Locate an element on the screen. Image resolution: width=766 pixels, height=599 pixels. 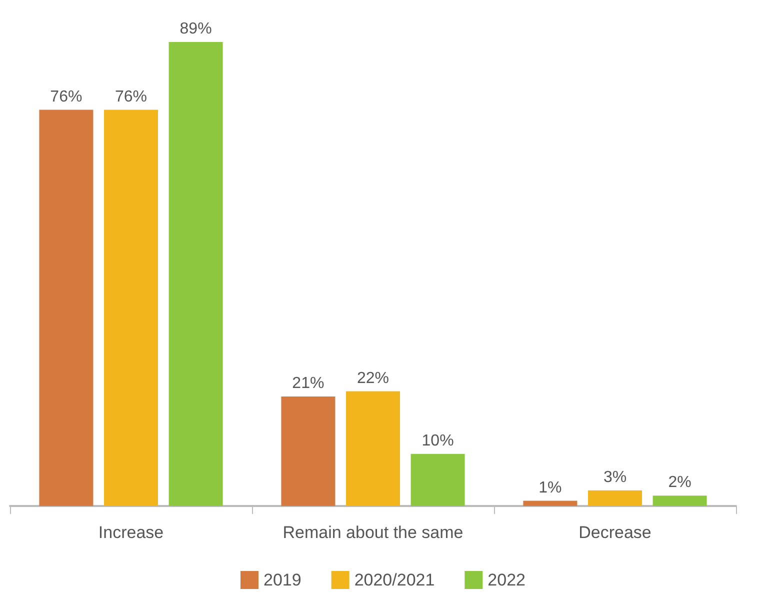
data-label: 3% is located at coordinates (615, 477).